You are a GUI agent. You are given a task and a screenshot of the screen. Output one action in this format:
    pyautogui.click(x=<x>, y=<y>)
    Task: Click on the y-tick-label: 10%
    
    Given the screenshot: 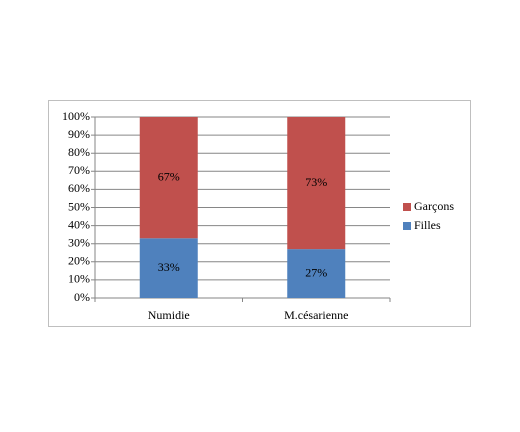 What is the action you would take?
    pyautogui.click(x=79, y=279)
    